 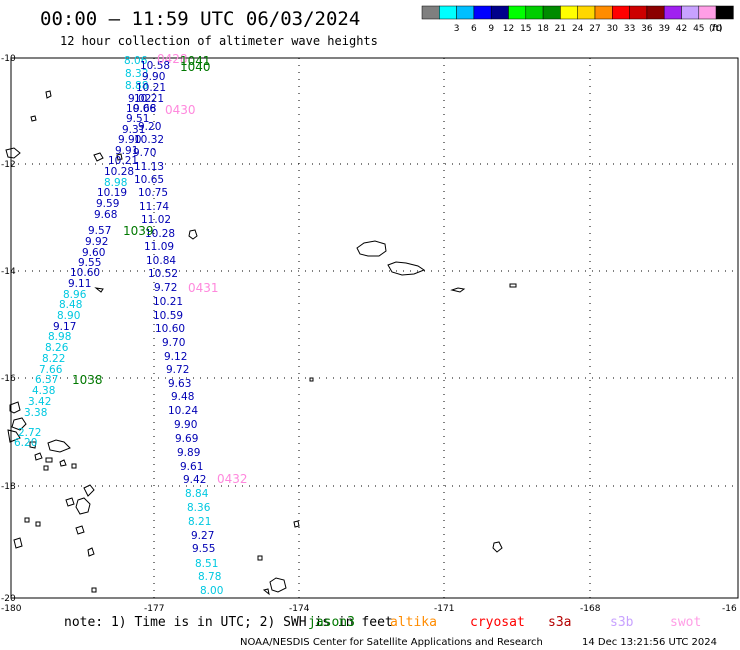 What do you see at coordinates (182, 397) in the screenshot?
I see `swh-value: 9.48` at bounding box center [182, 397].